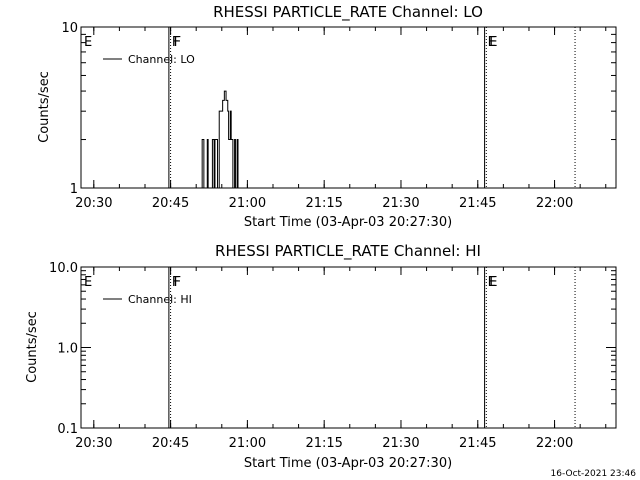 This screenshot has height=480, width=640. Describe the element at coordinates (348, 12) in the screenshot. I see `lo-chart-title: RHESSI PARTICLE_RATE Channel: LO` at that location.